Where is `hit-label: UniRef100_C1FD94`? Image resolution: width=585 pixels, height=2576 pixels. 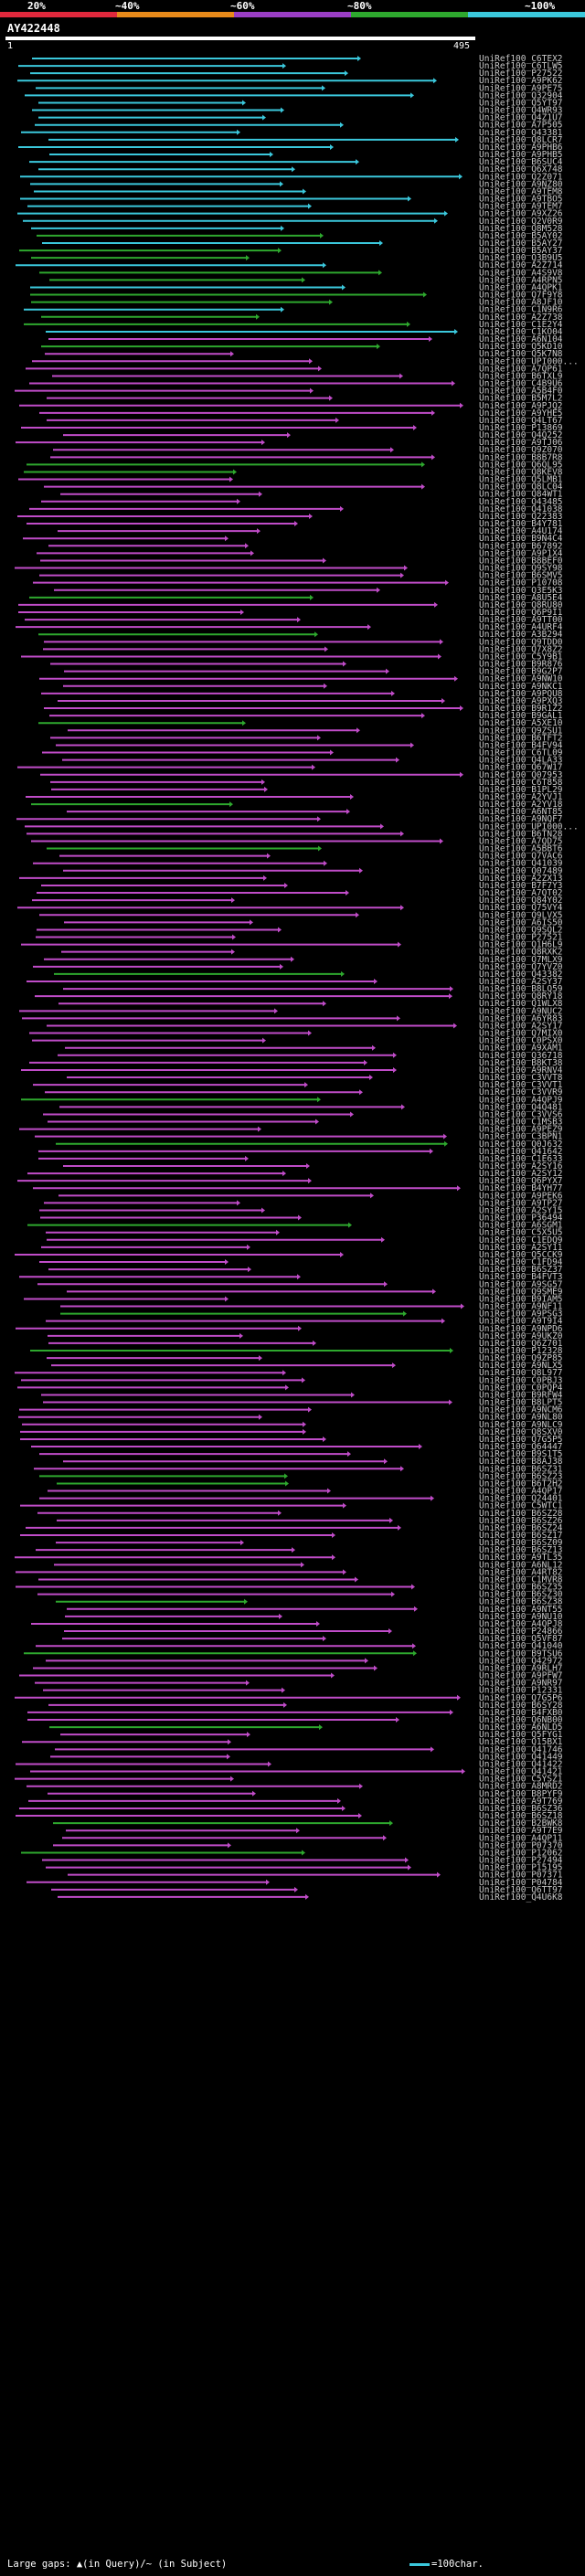 hit-label: UniRef100_C1FD94 is located at coordinates (521, 1262).